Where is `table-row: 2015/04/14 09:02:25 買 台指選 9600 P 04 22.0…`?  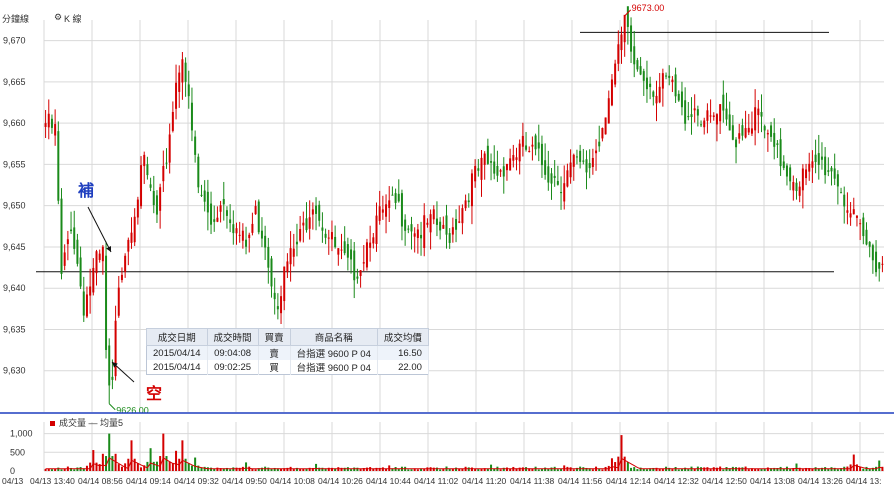
table-row: 2015/04/14 09:02:25 買 台指選 9600 P 04 22.0… is located at coordinates (287, 367).